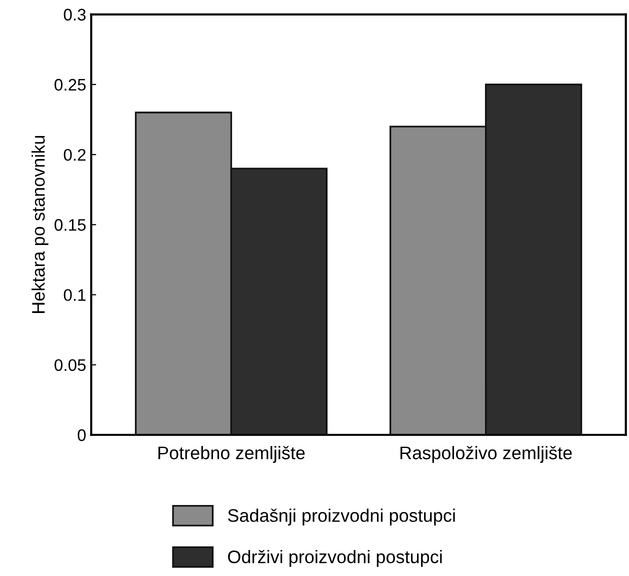  What do you see at coordinates (70, 365) in the screenshot?
I see `y-tick-label: 0.05` at bounding box center [70, 365].